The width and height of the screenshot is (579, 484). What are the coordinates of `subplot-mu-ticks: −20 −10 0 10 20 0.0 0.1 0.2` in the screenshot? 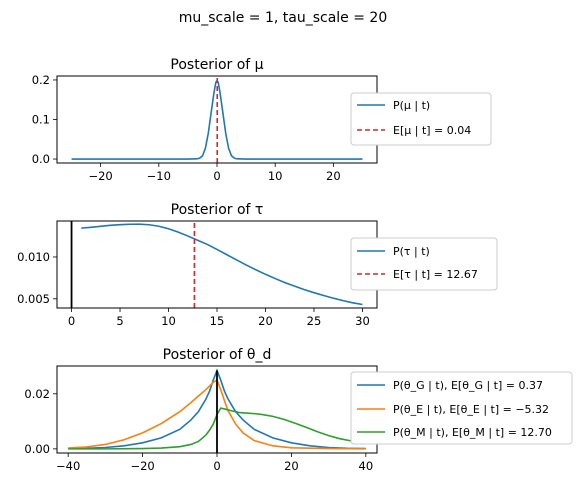 It's located at (186, 128).